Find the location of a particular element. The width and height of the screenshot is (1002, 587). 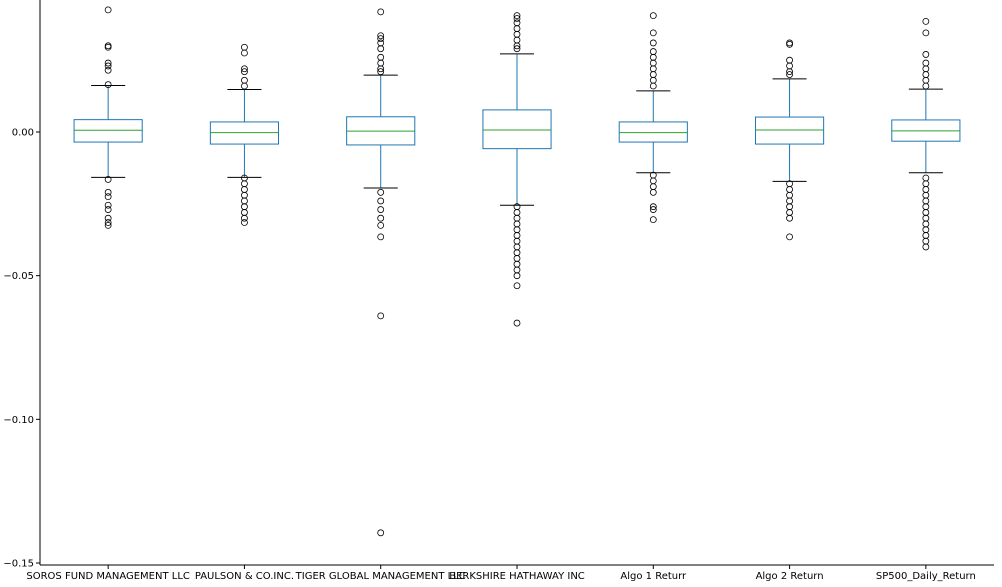

x-tick-label: Algo 2 Return is located at coordinates (790, 576).